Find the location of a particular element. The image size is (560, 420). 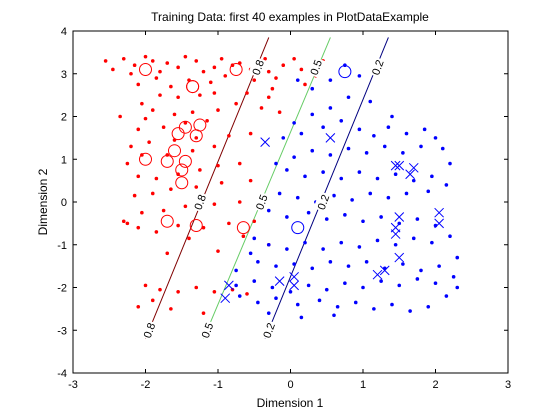

y-tick-label: 2 is located at coordinates (64, 118).